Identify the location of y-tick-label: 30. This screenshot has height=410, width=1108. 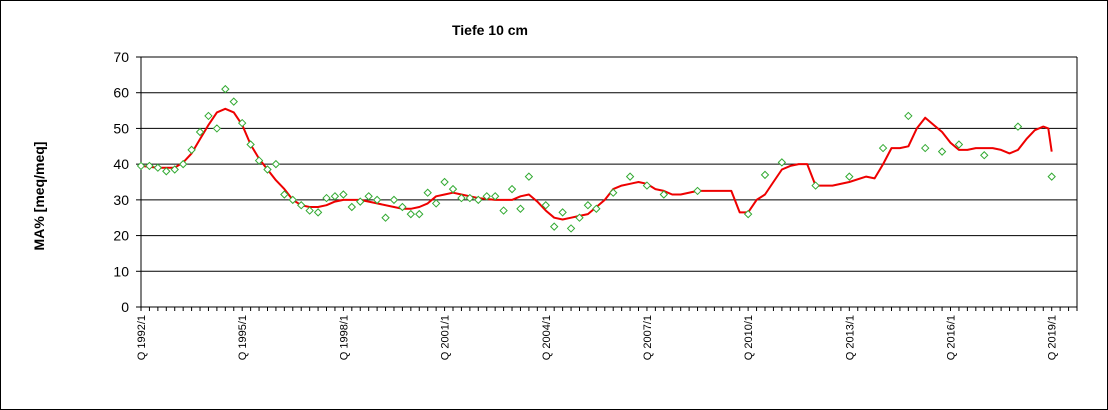
(121, 200).